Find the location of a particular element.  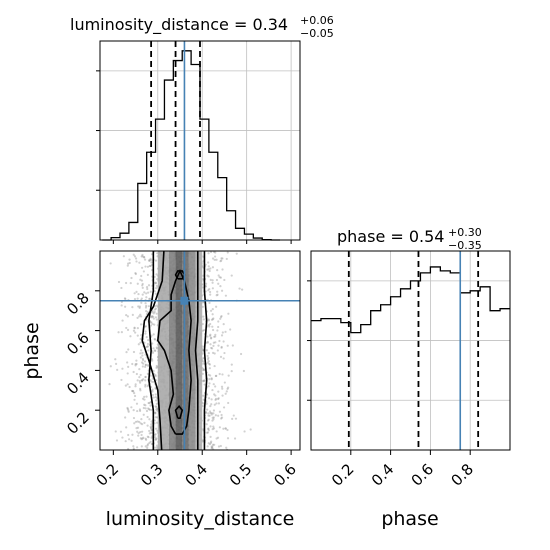

luminosity-distance-title-sub: −0.05 is located at coordinates (317, 33).